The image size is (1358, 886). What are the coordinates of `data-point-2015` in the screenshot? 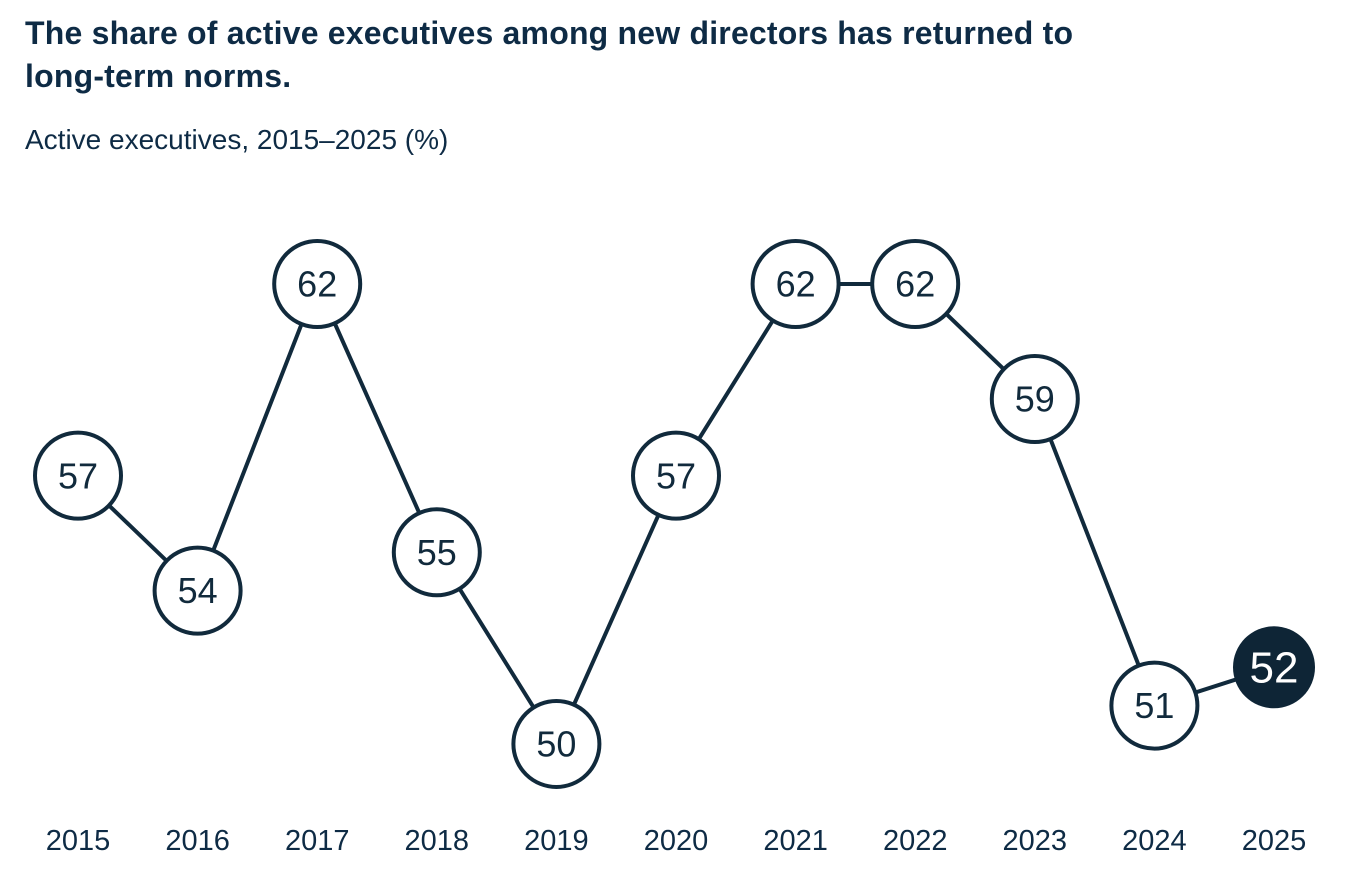 It's located at (78, 475).